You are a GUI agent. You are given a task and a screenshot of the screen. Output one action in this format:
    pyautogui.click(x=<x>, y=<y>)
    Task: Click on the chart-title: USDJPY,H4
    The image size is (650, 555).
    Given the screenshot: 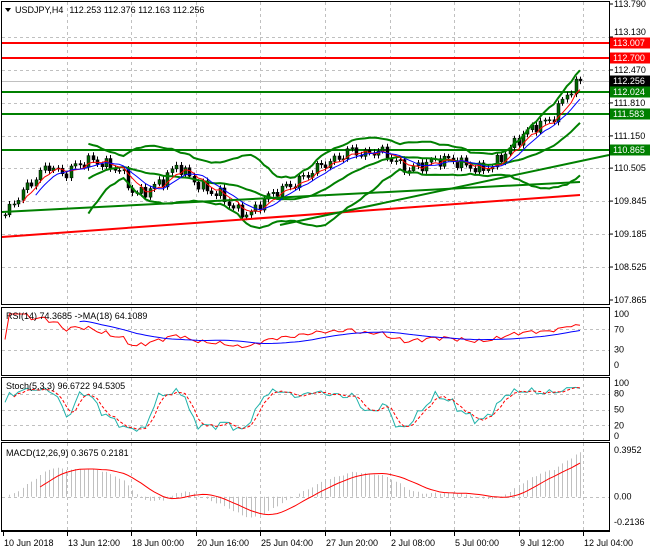 What is the action you would take?
    pyautogui.click(x=39, y=10)
    